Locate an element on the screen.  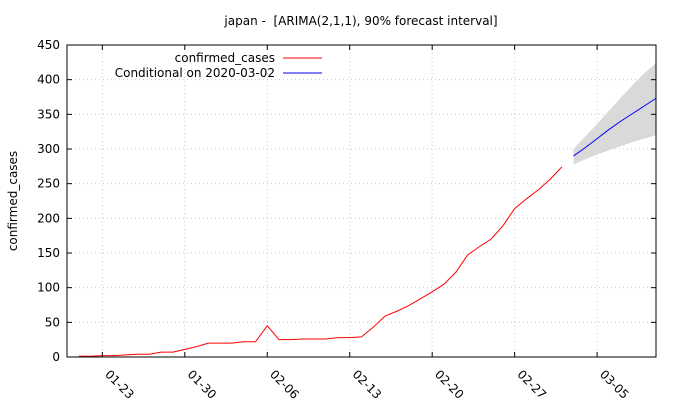
x-tick-label: 01-30 is located at coordinates (202, 383).